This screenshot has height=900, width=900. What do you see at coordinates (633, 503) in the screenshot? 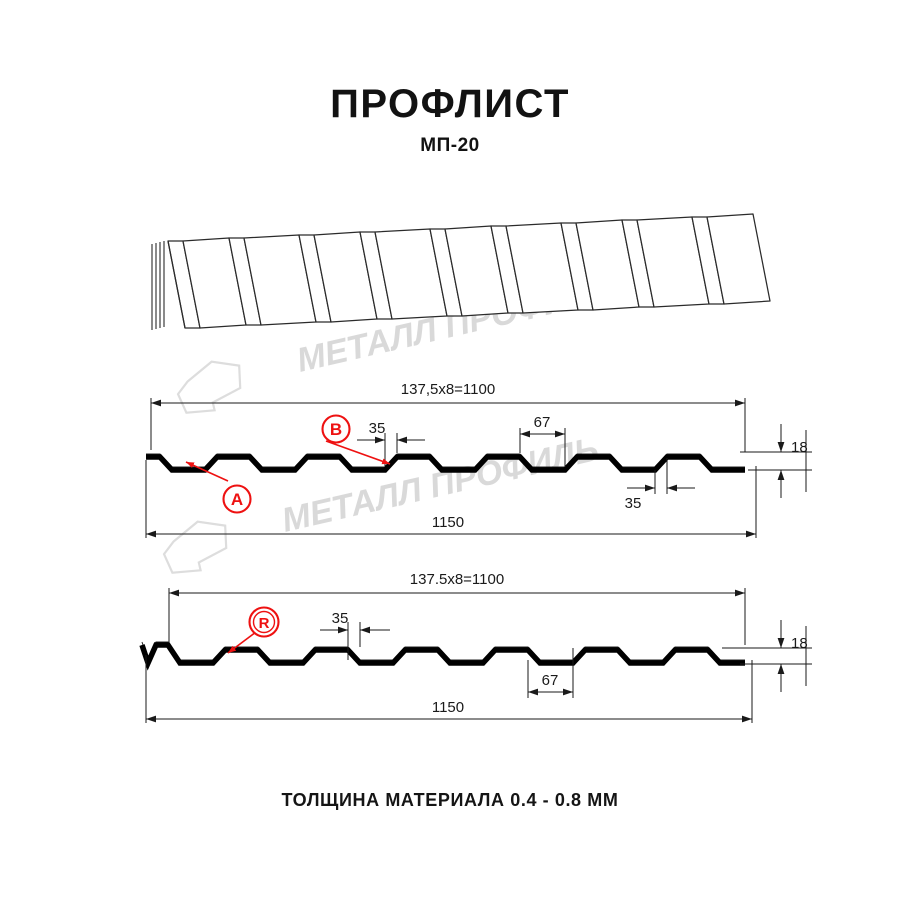
I see `dimension-label-valley-bottom: 35` at bounding box center [633, 503].